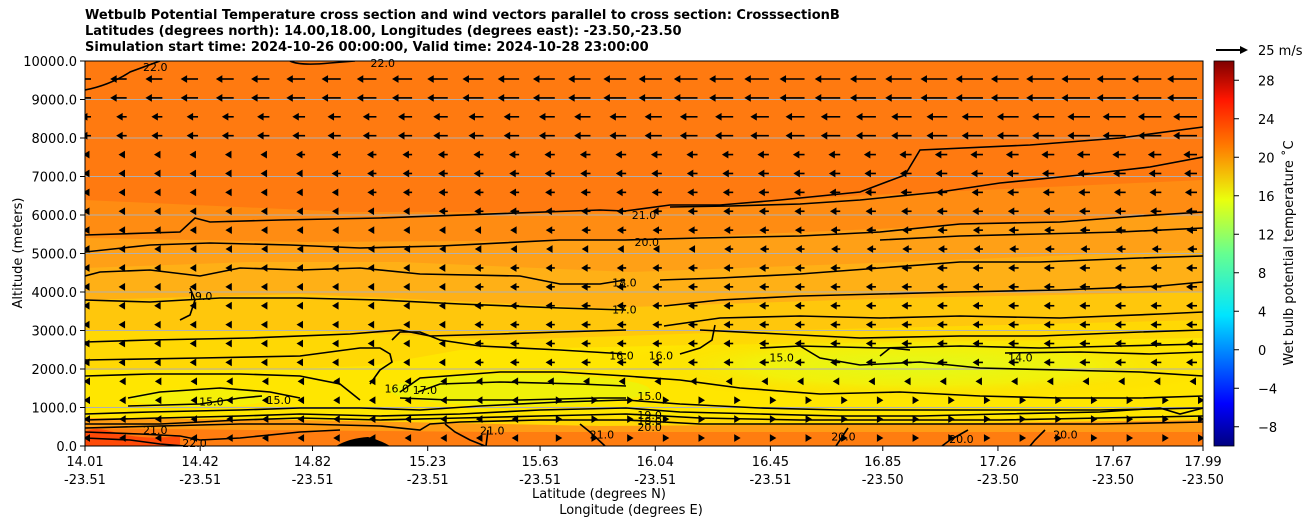 Image resolution: width=1311 pixels, height=526 pixels. Describe the element at coordinates (55, 216) in the screenshot. I see `y-tick-label: 6000.0` at that location.